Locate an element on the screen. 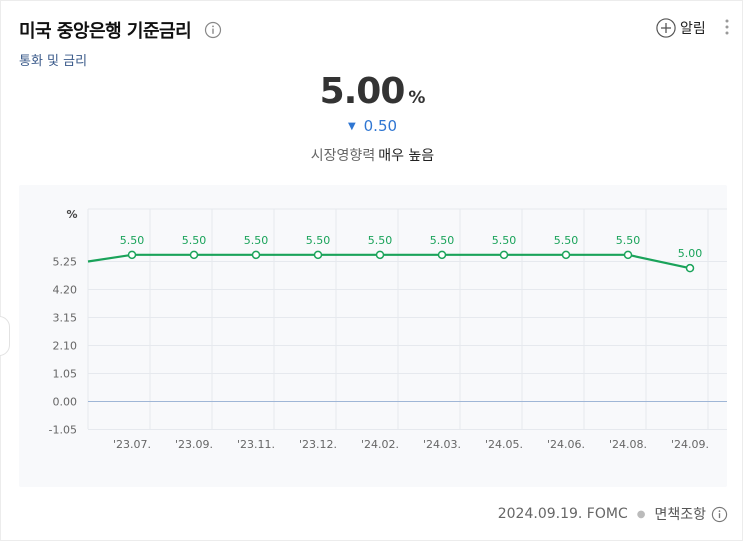  alarm-button: 알림 is located at coordinates (681, 28).